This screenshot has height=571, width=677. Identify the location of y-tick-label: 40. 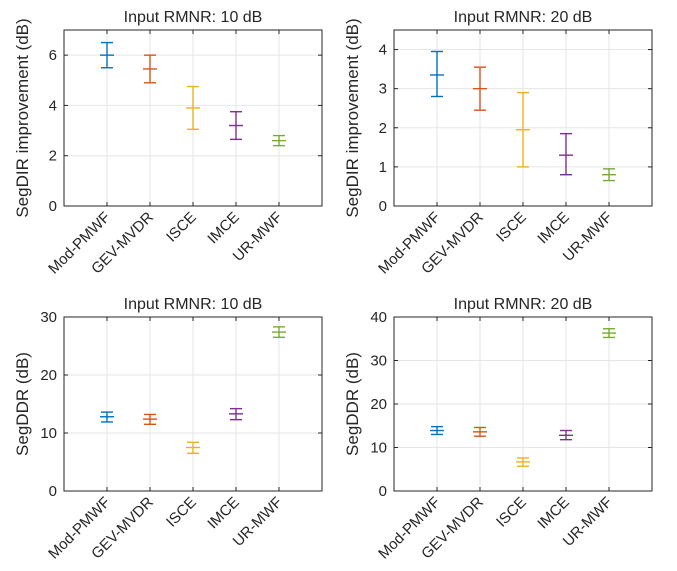
(378, 317).